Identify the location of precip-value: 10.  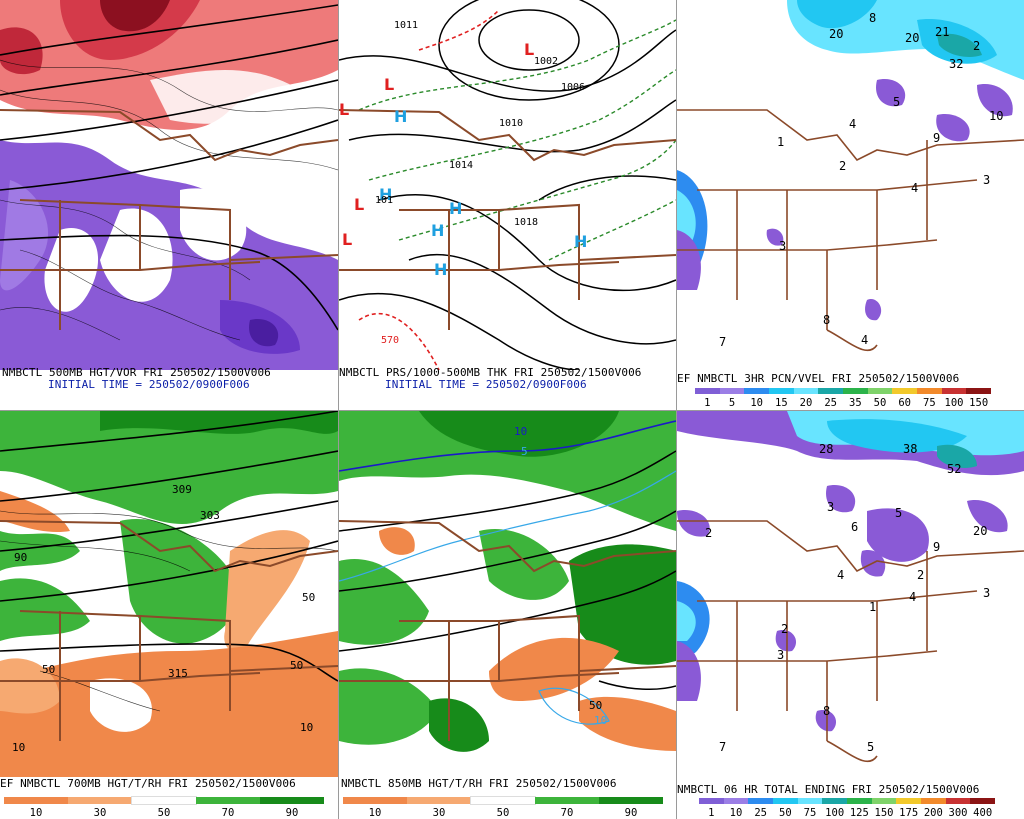
(996, 116).